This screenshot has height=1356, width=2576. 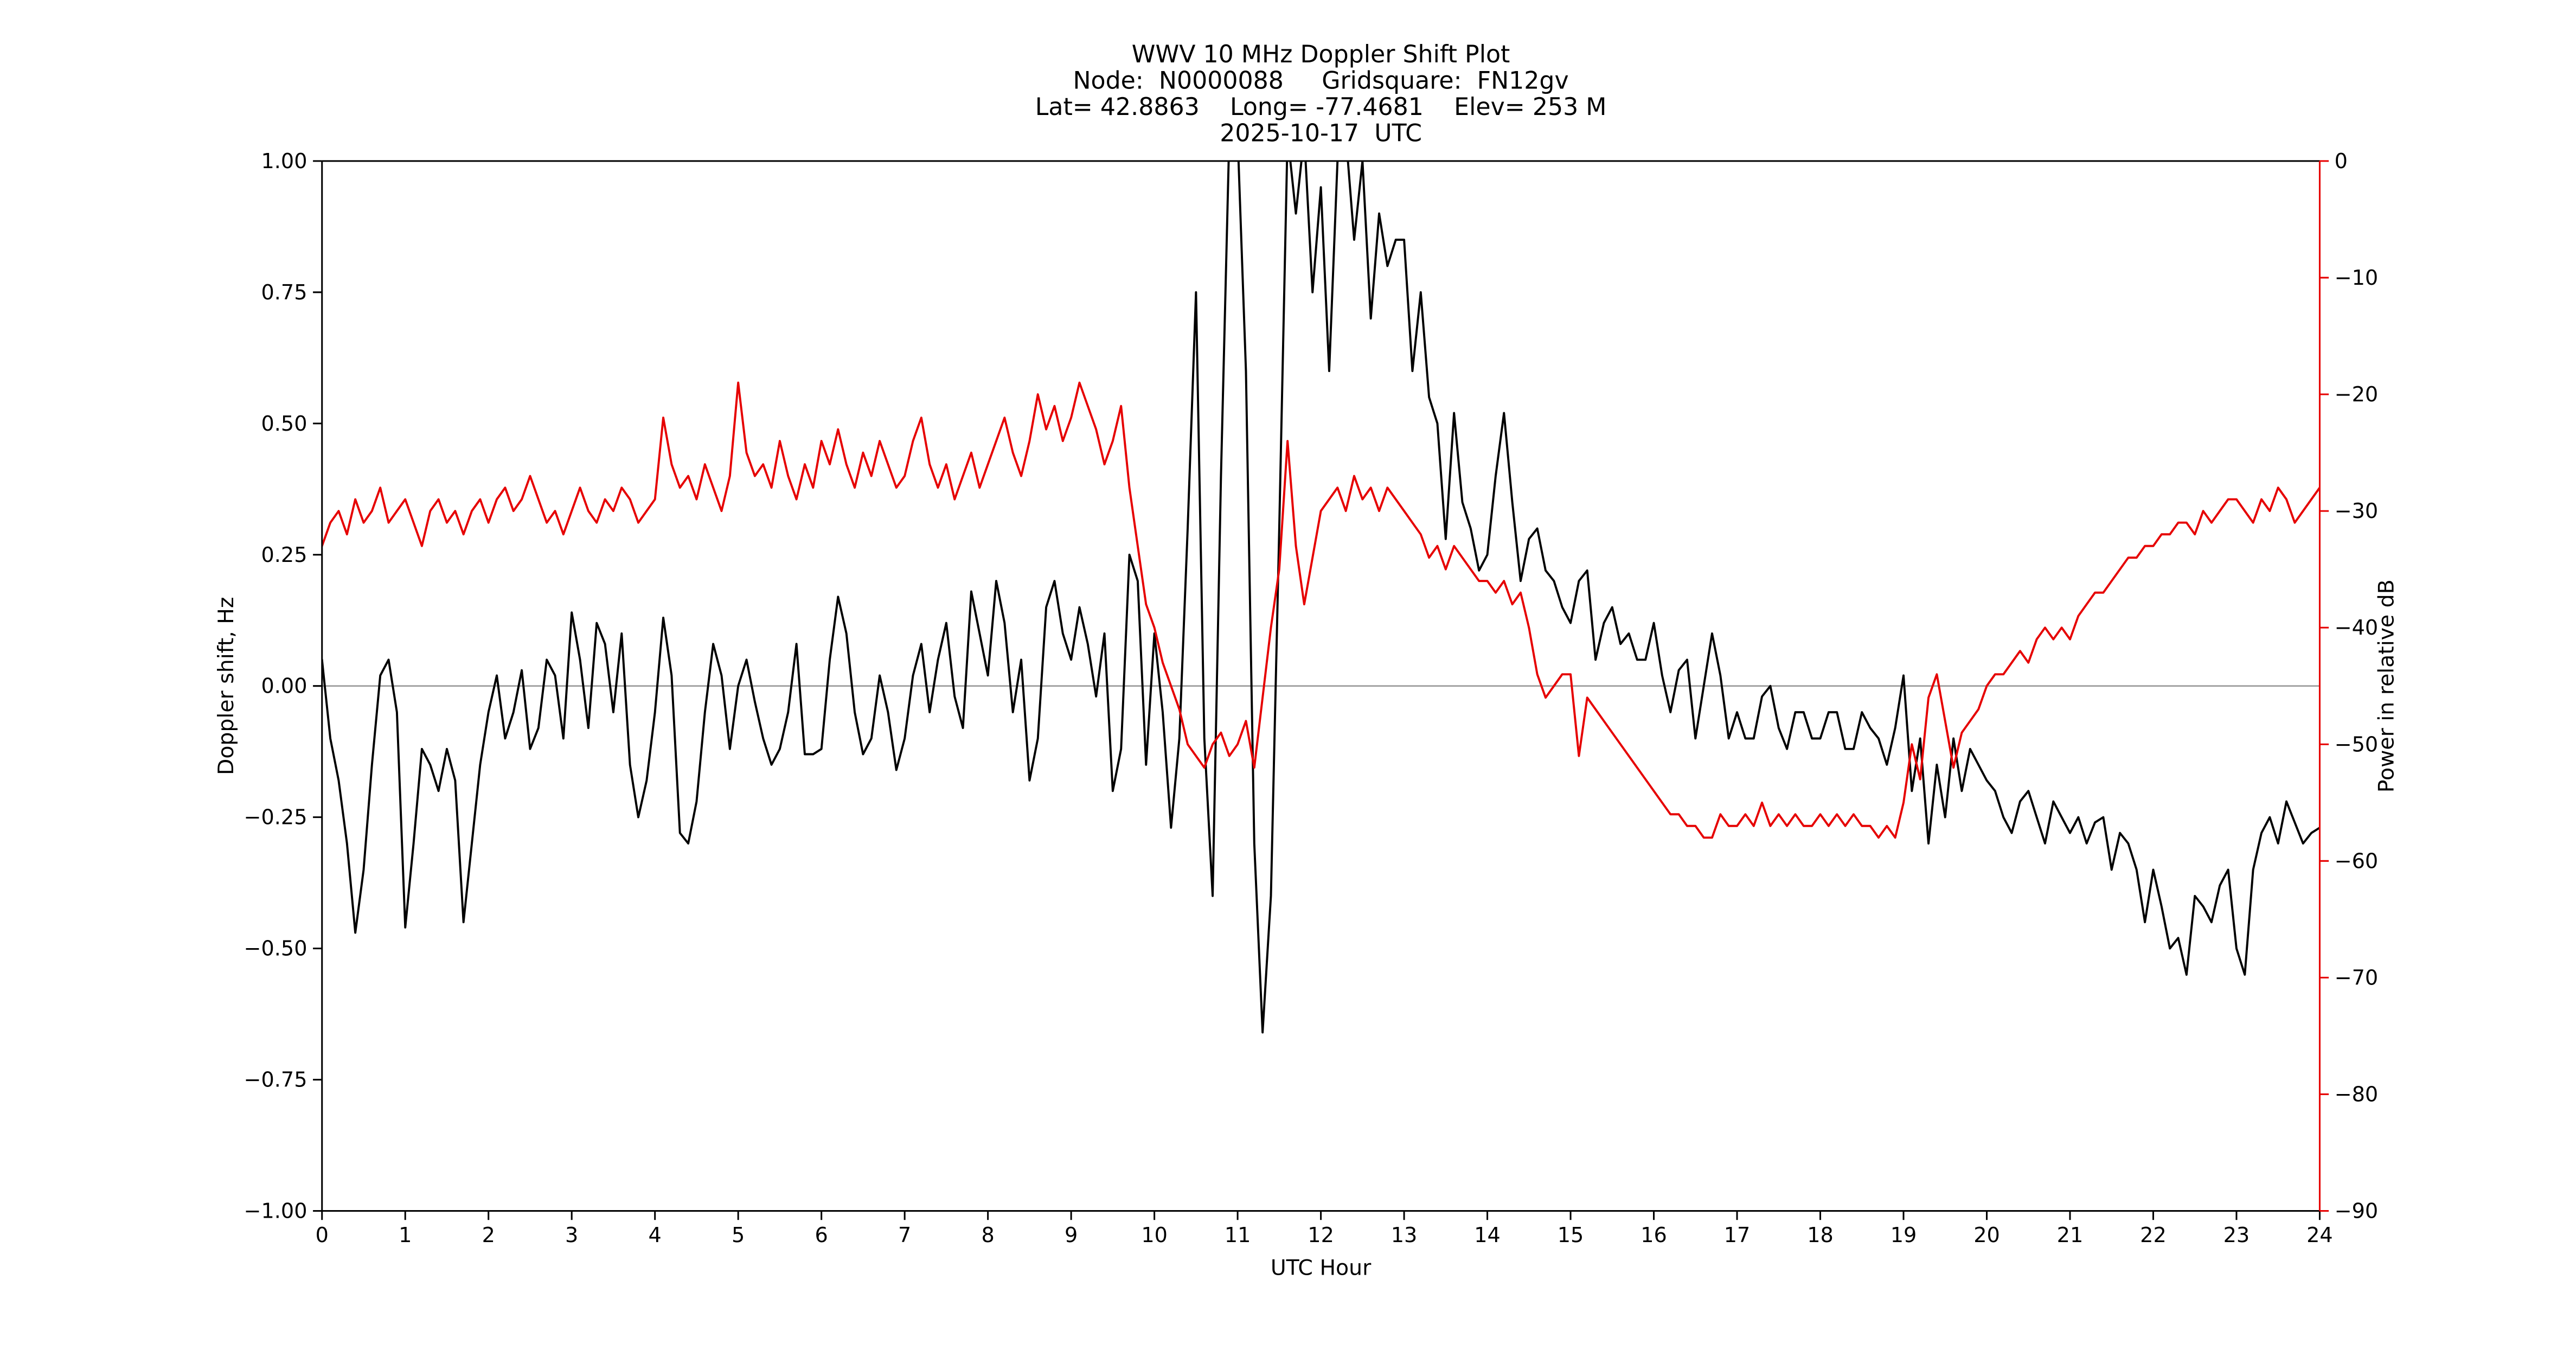 What do you see at coordinates (284, 686) in the screenshot?
I see `left-y-tick-label: 0.00` at bounding box center [284, 686].